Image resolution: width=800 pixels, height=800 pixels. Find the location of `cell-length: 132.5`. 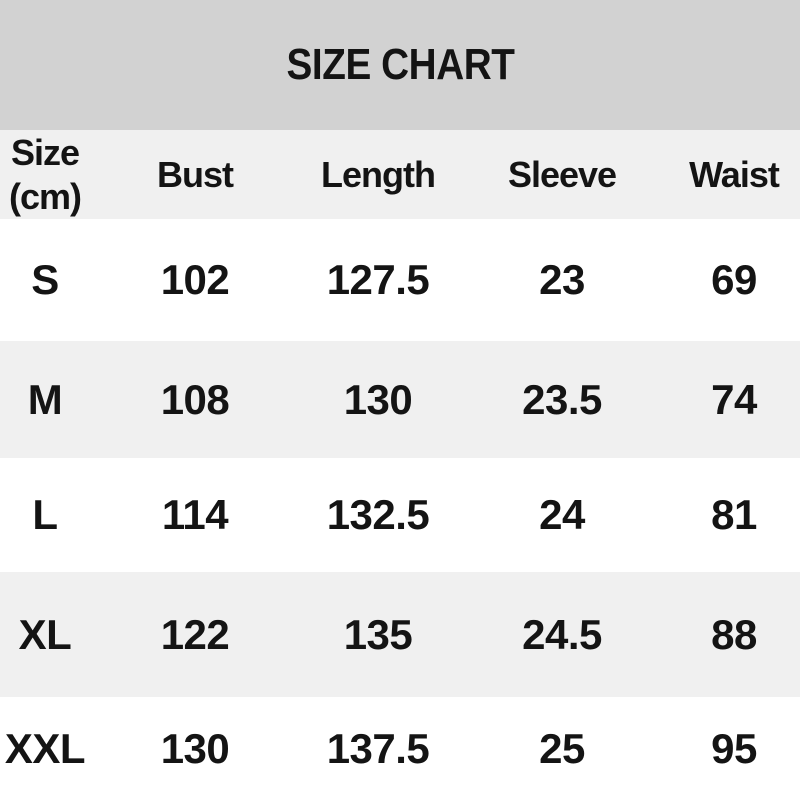

cell-length: 132.5 is located at coordinates (378, 514).